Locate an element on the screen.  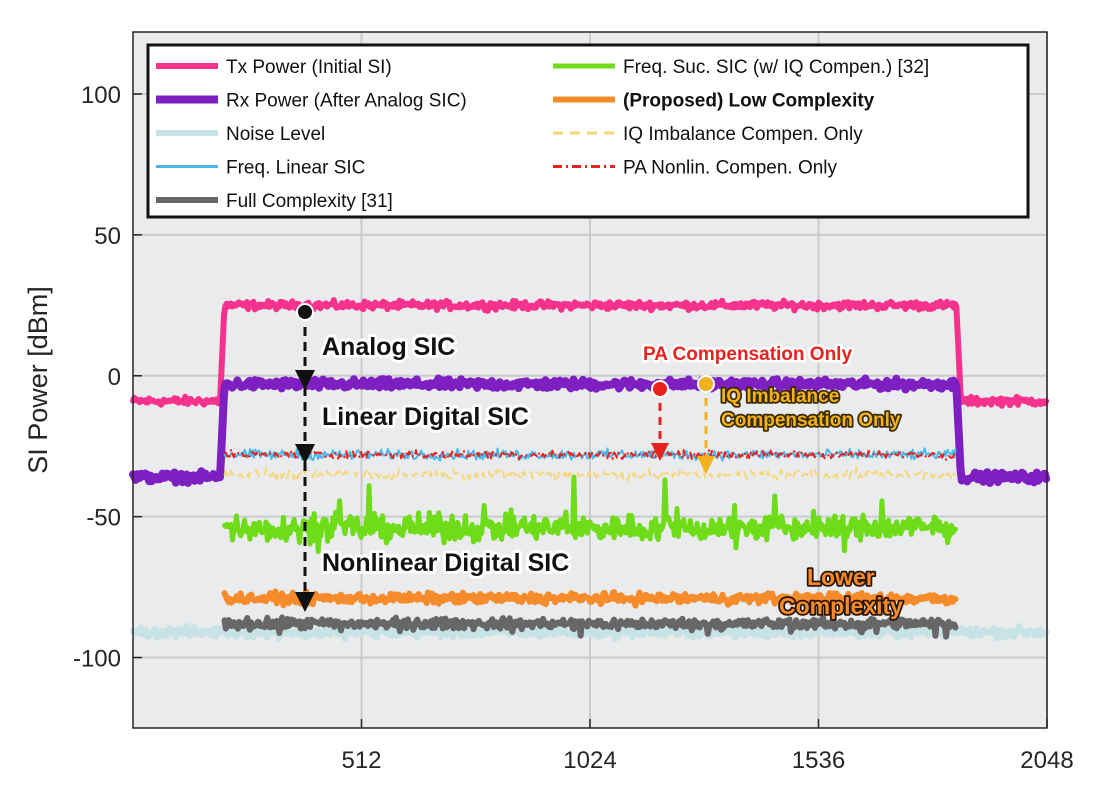
pa-arrowhead is located at coordinates (660, 452).